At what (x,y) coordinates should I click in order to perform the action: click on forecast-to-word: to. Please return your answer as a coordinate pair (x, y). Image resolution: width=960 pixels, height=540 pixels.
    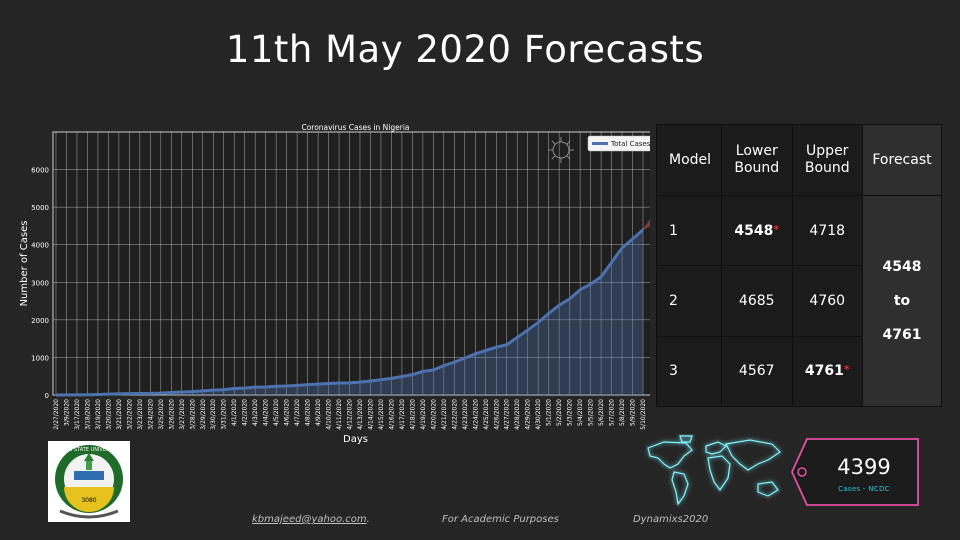
    Looking at the image, I should click on (902, 301).